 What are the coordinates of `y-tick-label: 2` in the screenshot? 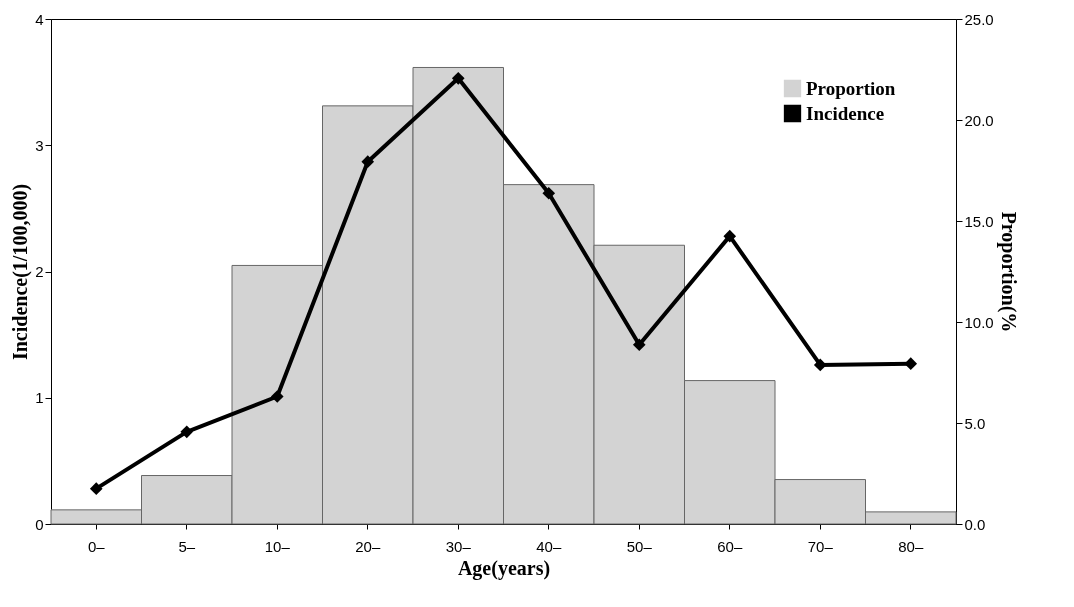 It's located at (39, 271).